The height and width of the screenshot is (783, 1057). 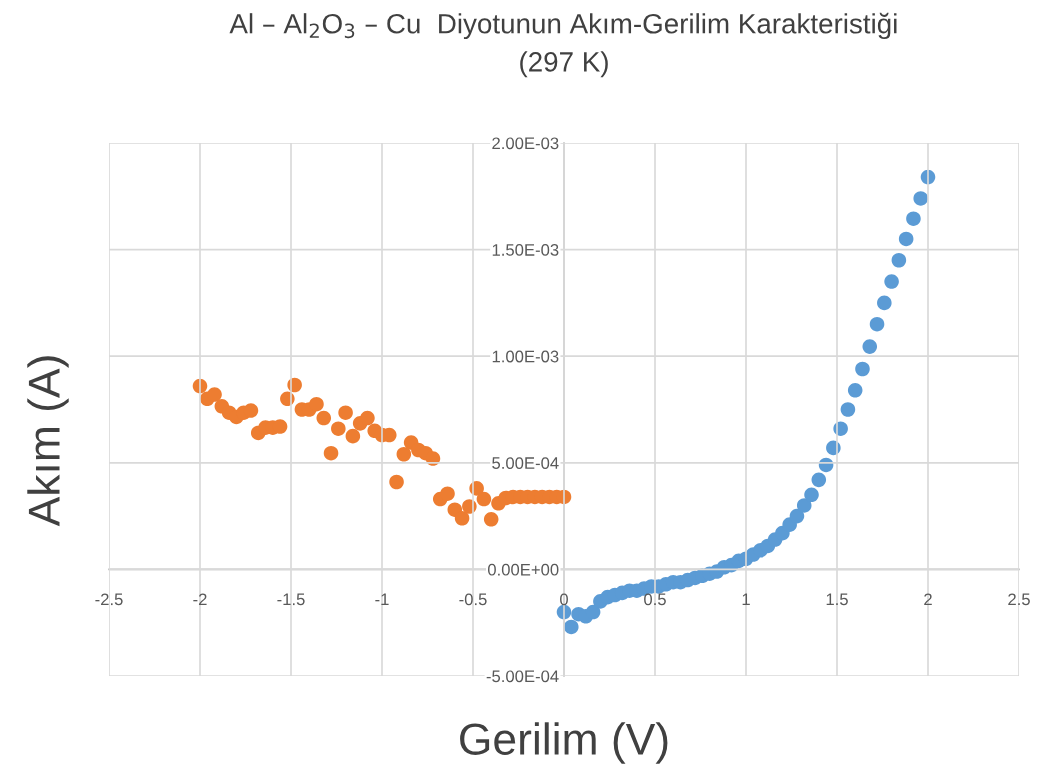 I want to click on x-axis-title: Gerilim (V), so click(x=564, y=743).